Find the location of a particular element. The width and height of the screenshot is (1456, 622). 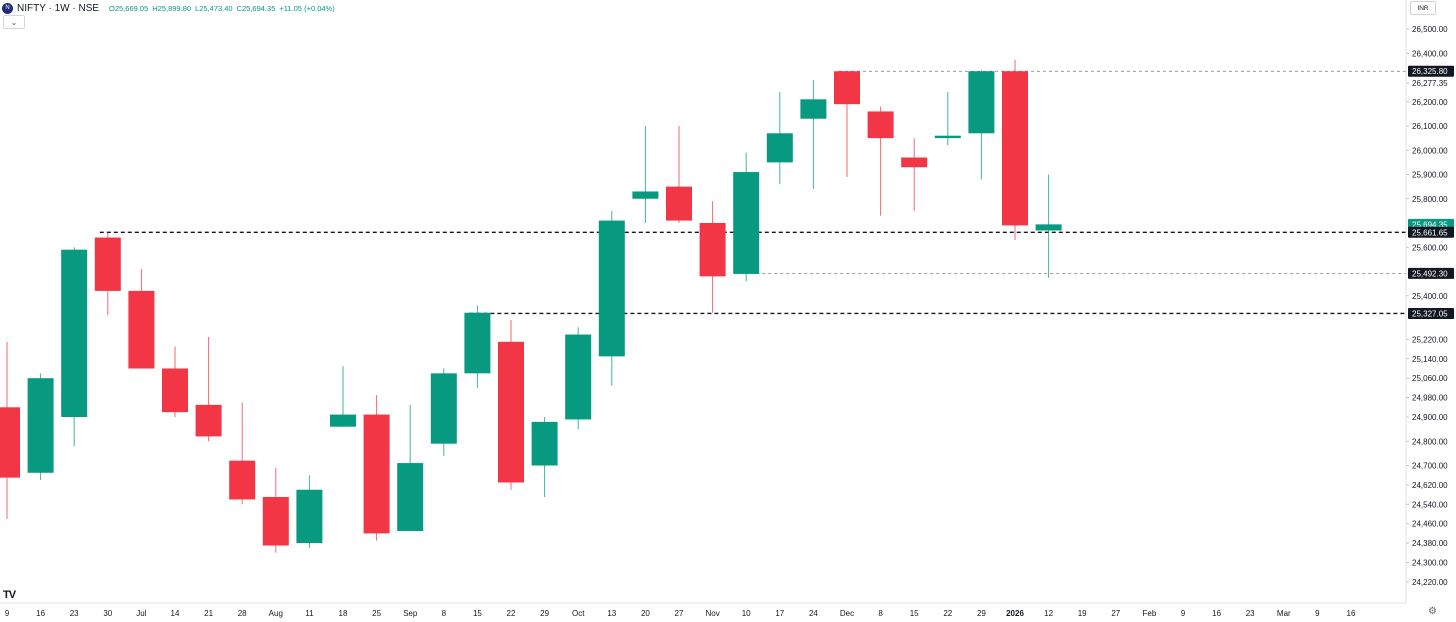

price-tick-label: 25,600.00 is located at coordinates (1430, 247).